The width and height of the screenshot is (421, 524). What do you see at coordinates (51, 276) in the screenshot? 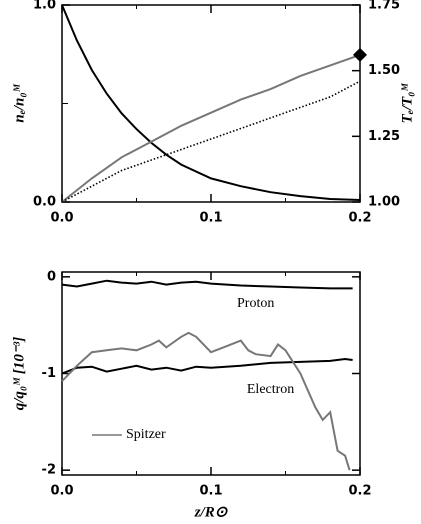
I see `y-tick-label: 0` at bounding box center [51, 276].